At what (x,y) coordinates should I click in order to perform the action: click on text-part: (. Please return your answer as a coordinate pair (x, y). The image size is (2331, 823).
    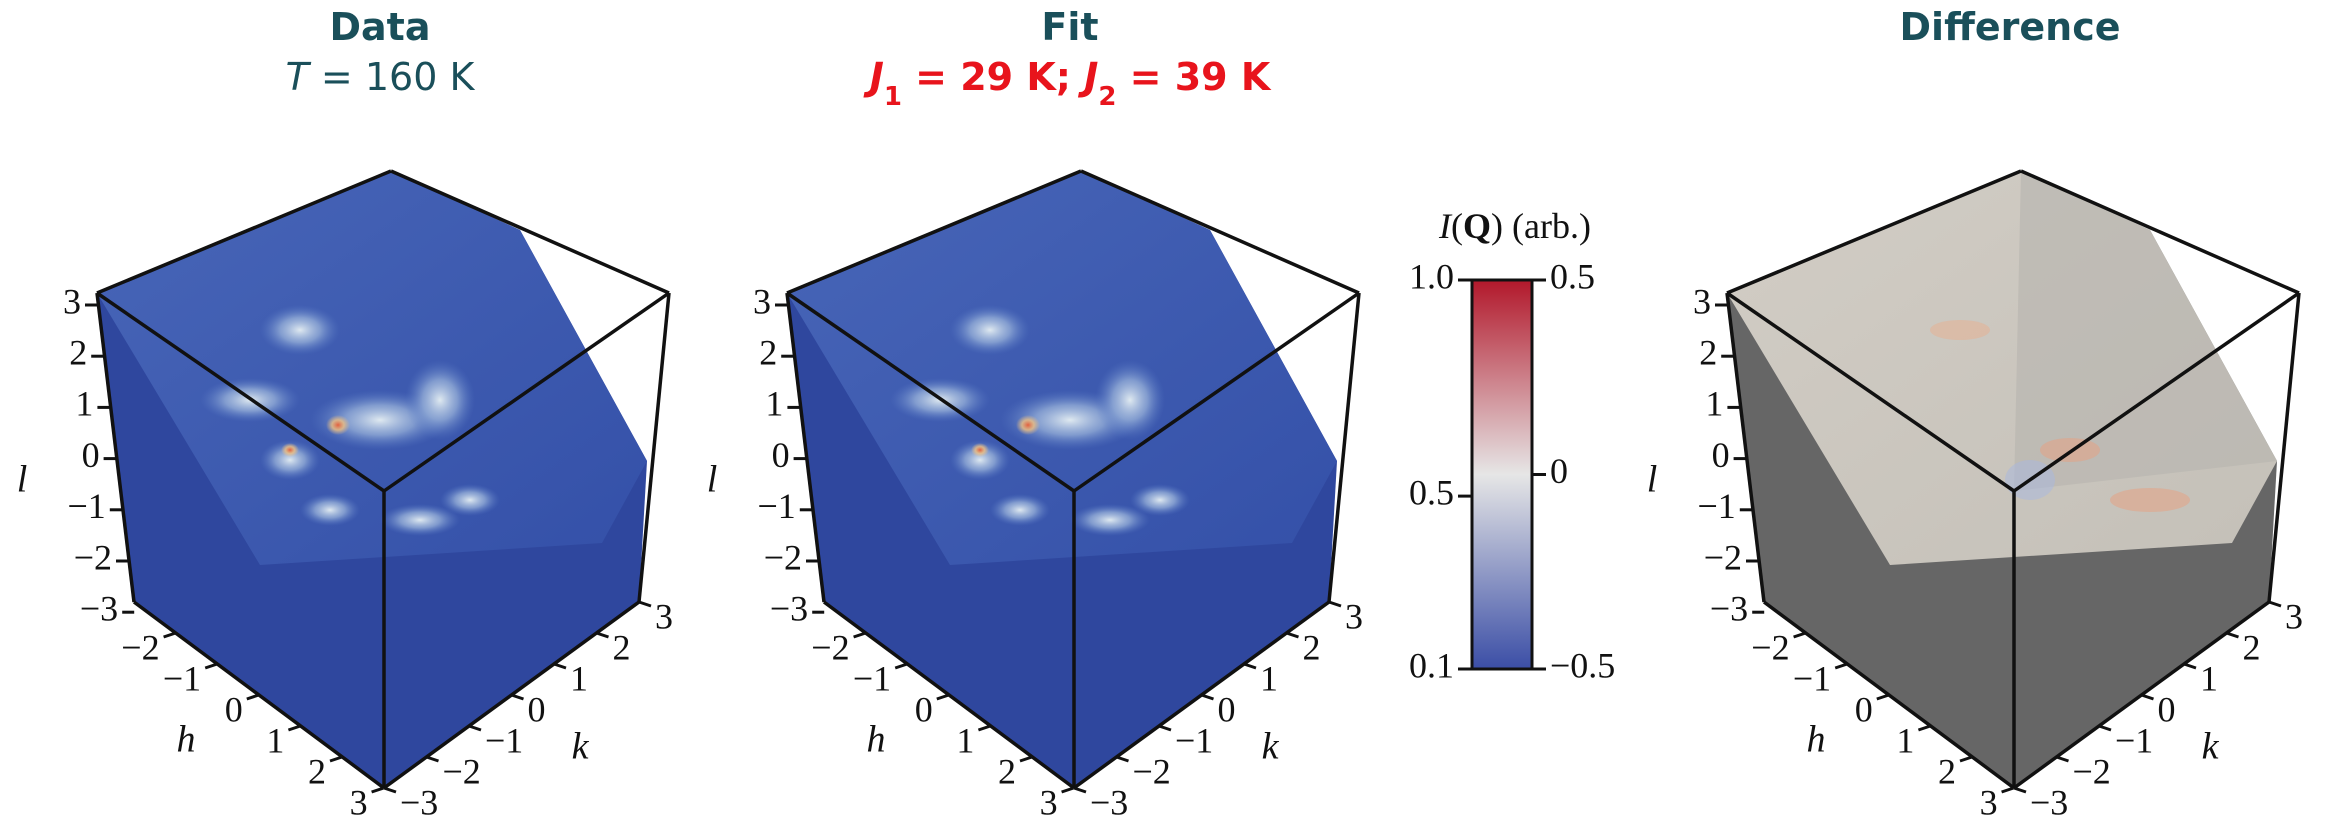
    Looking at the image, I should click on (1457, 226).